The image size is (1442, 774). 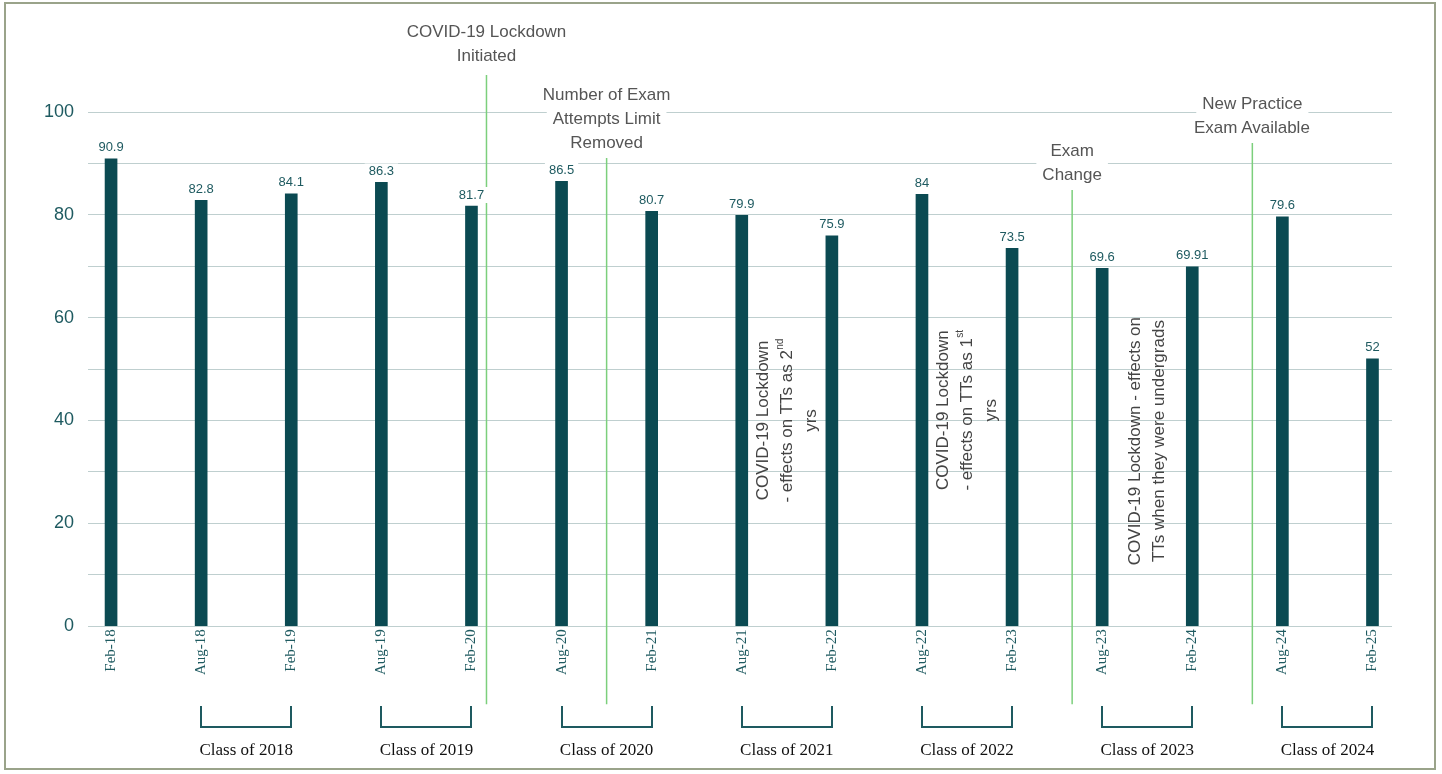 I want to click on text: Class of 2023, so click(x=1147, y=749).